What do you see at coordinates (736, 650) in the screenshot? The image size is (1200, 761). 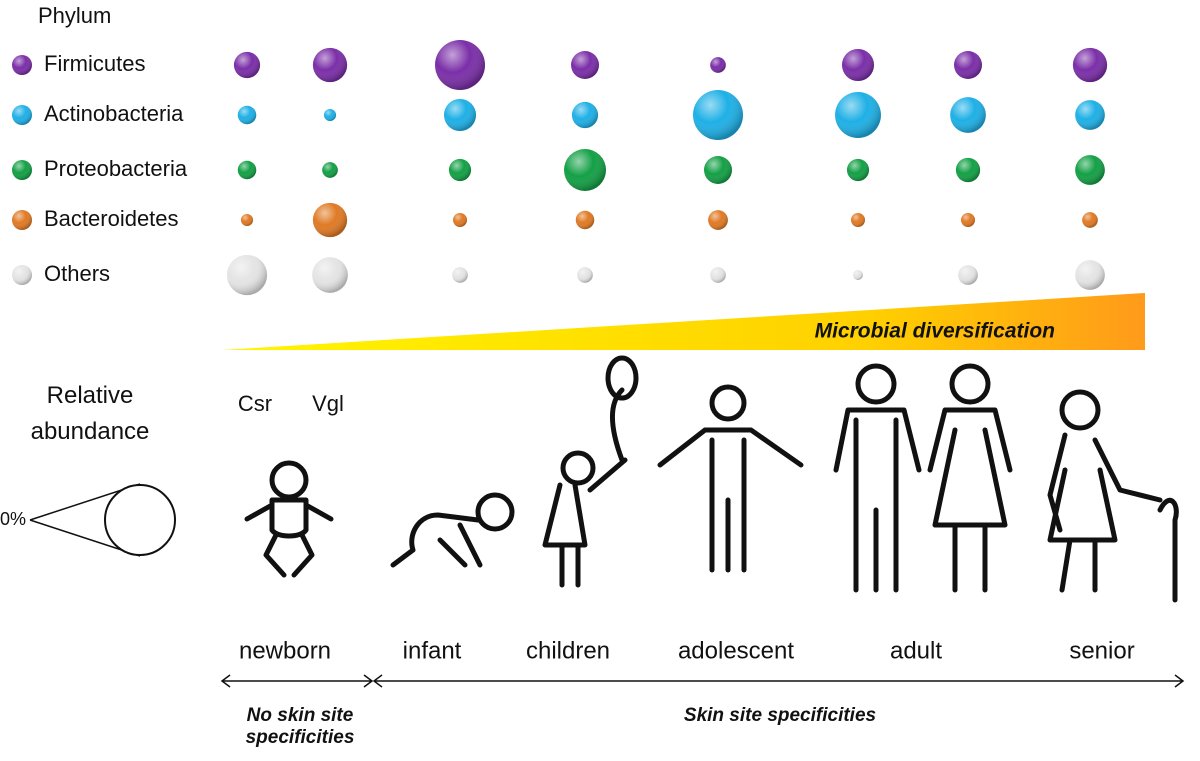 I see `stage-label: adolescent` at bounding box center [736, 650].